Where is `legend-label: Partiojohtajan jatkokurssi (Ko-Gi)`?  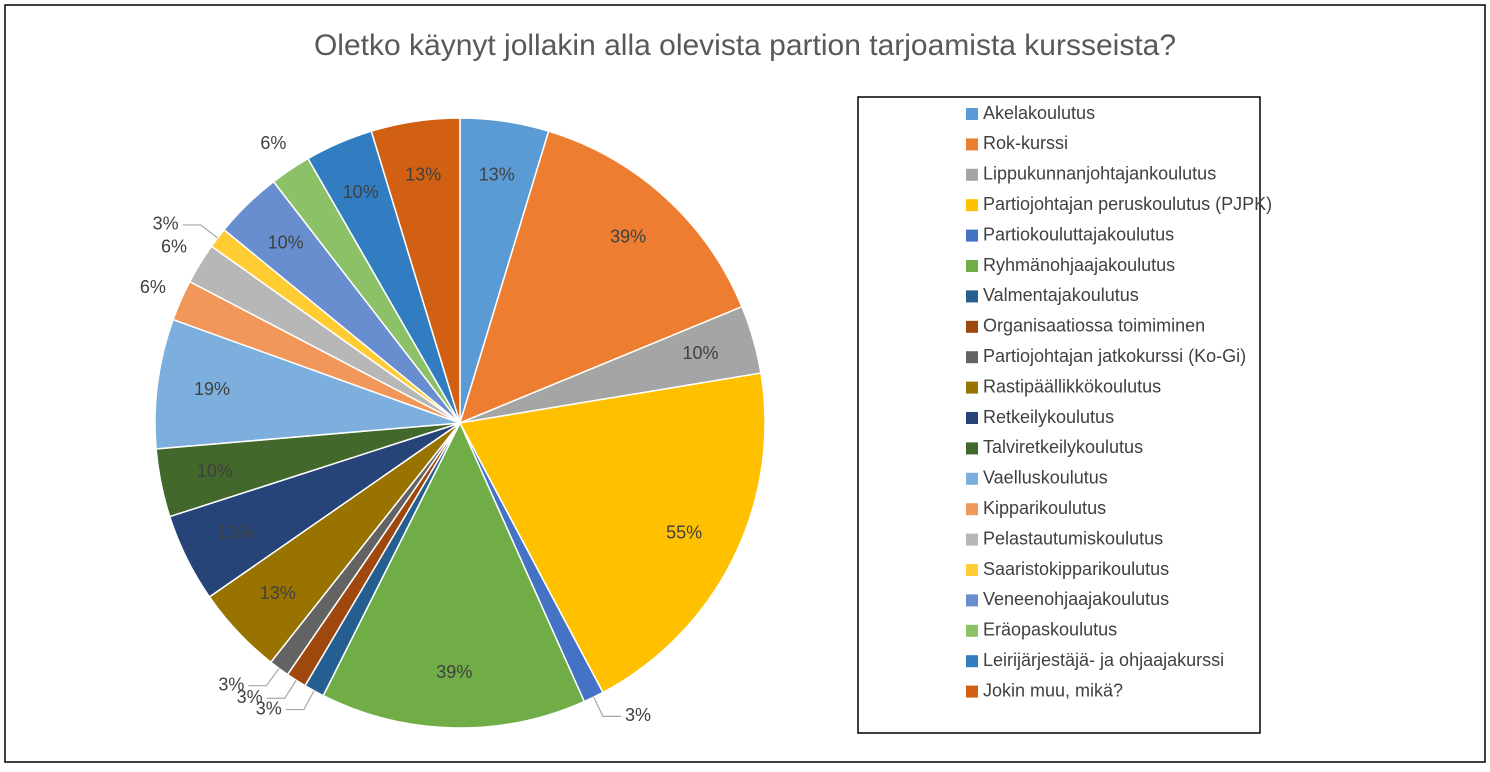 legend-label: Partiojohtajan jatkokurssi (Ko-Gi) is located at coordinates (1114, 356).